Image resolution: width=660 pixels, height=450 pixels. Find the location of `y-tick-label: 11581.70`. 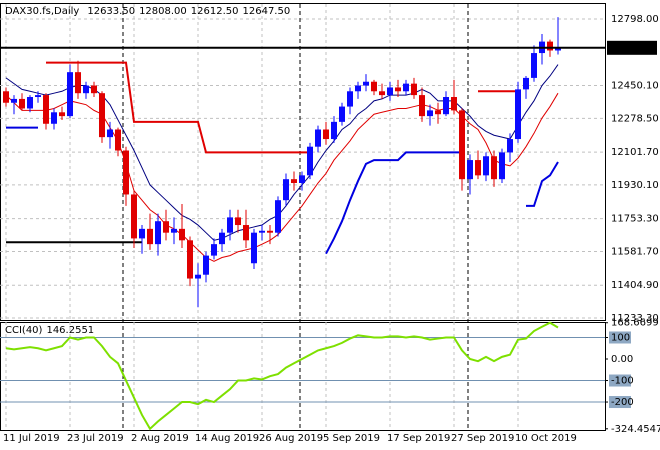

y-tick-label: 11581.70 is located at coordinates (635, 251).